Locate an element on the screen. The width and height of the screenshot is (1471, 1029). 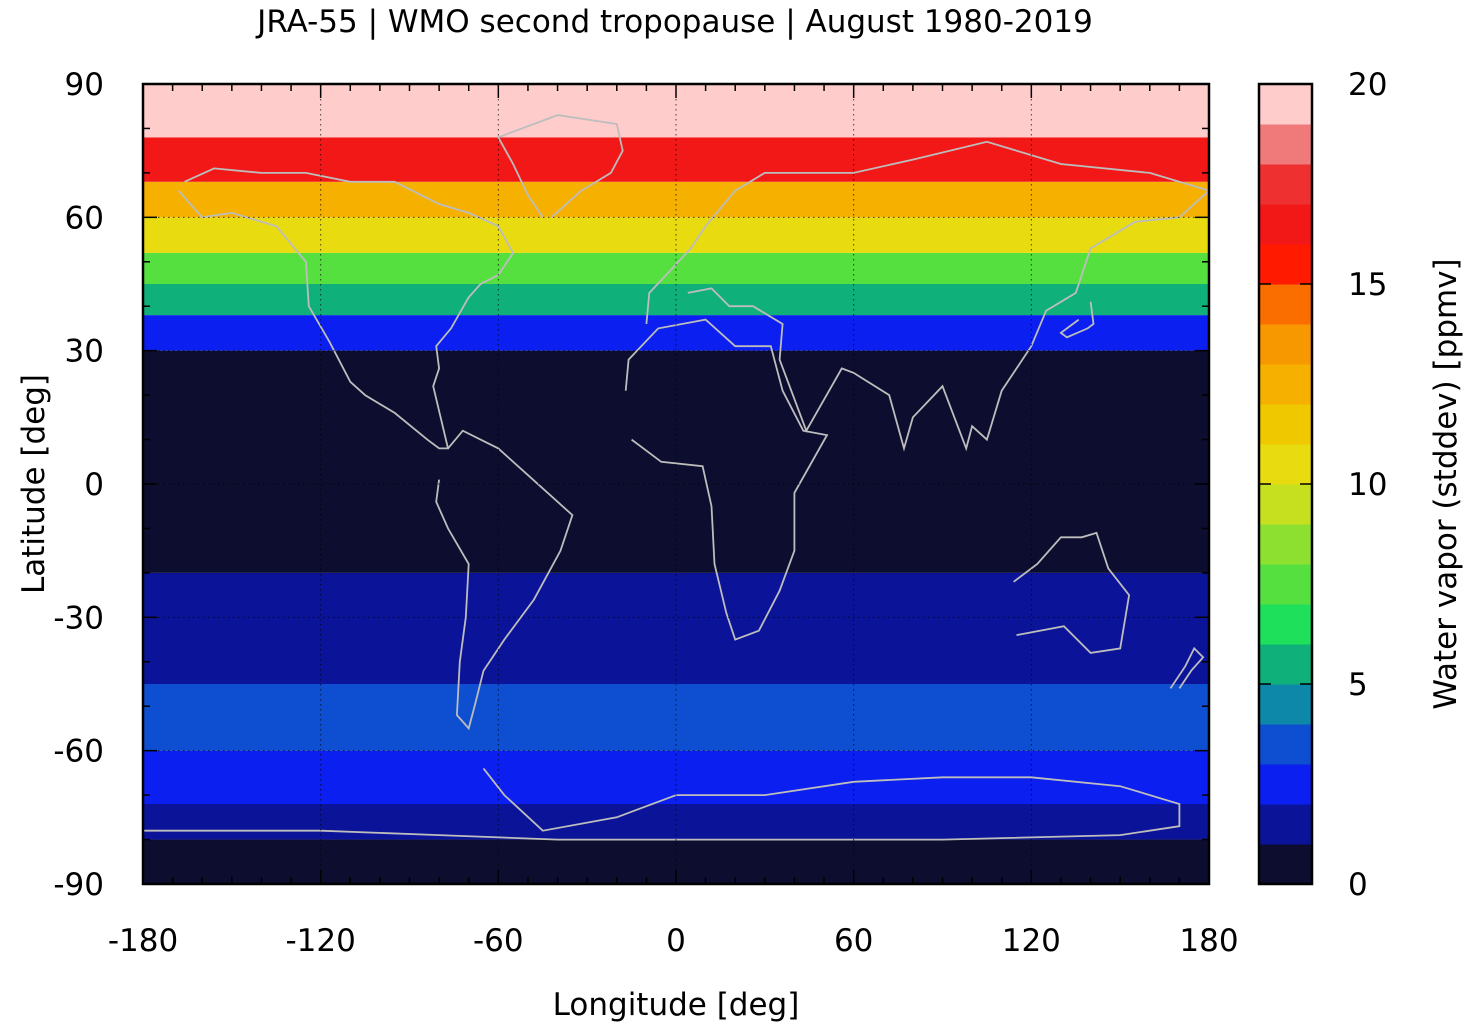
y-tick-label: 60 is located at coordinates (84, 218).